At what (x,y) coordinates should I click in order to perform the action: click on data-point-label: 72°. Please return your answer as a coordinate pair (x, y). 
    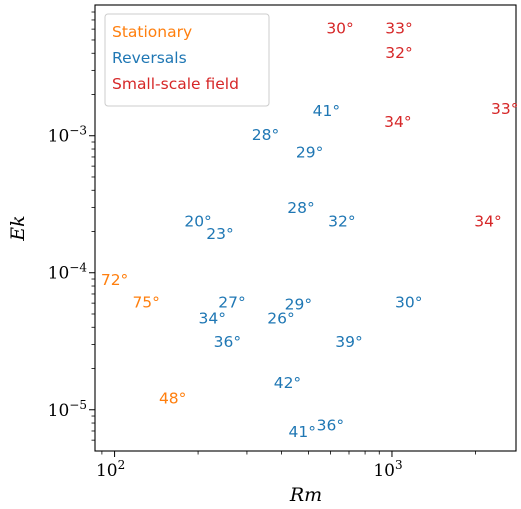
    Looking at the image, I should click on (114, 280).